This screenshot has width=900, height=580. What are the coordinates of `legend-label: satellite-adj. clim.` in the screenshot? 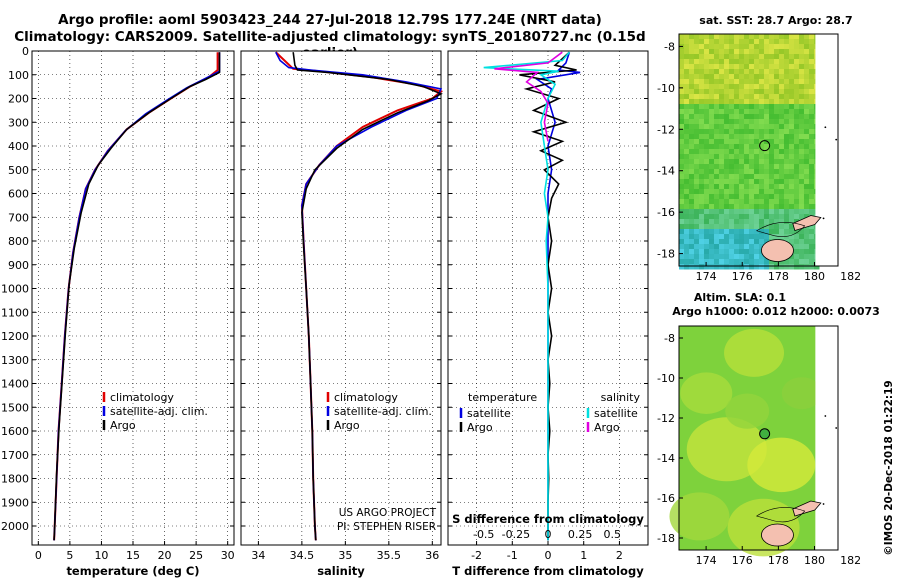 It's located at (383, 411).